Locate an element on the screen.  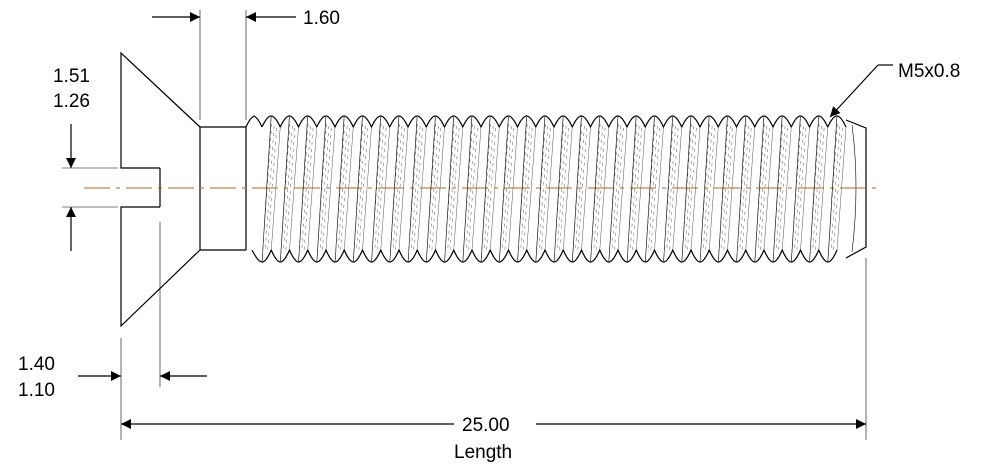
slot-width-dimension: 1.40 1.10 is located at coordinates (112, 331).